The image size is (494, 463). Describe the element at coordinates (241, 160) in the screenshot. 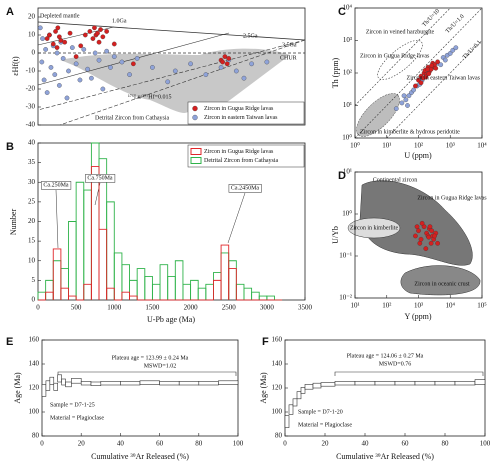

I see `legend-label: Detrital Zircon from Cathaysia` at that location.